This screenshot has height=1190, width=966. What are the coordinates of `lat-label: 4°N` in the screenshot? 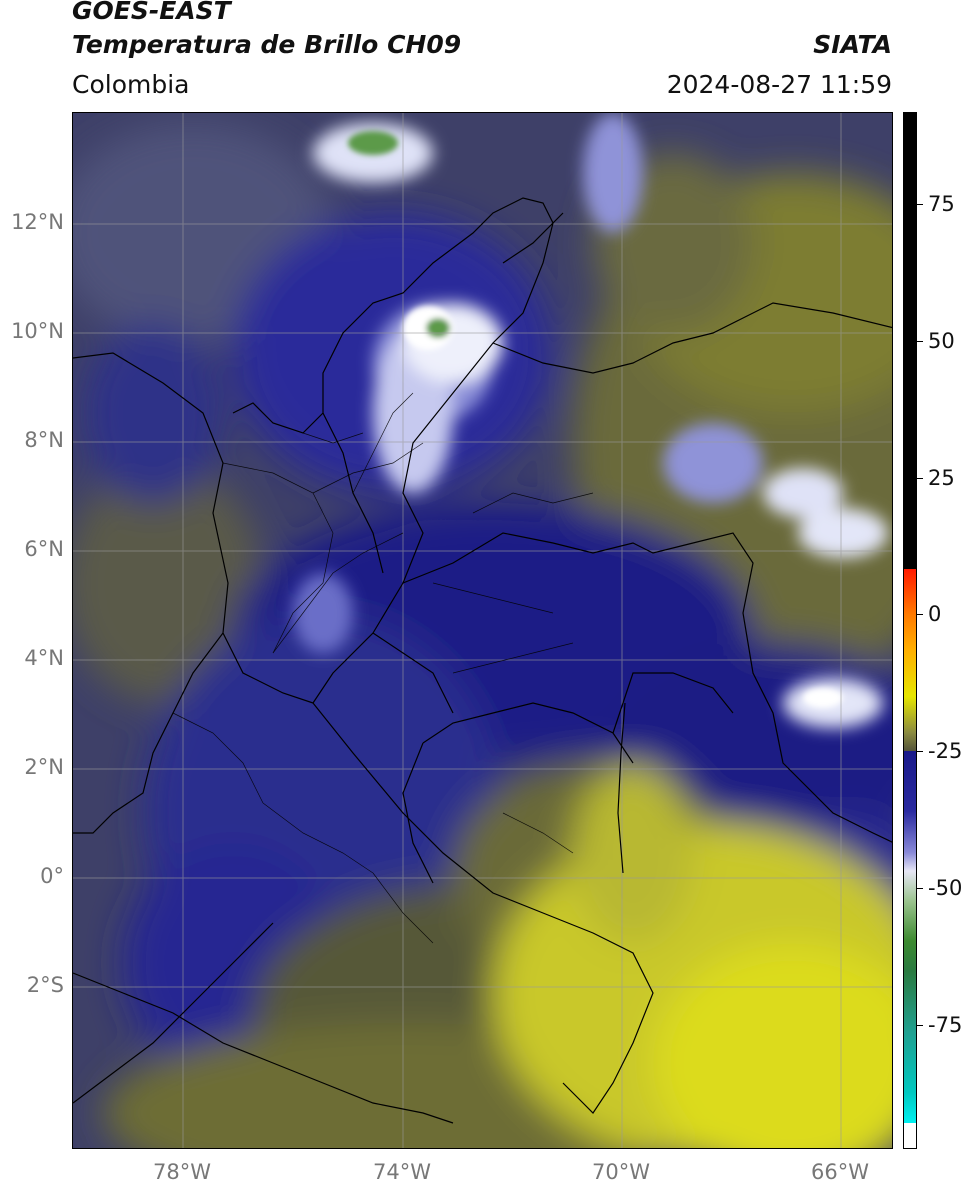 It's located at (44, 658).